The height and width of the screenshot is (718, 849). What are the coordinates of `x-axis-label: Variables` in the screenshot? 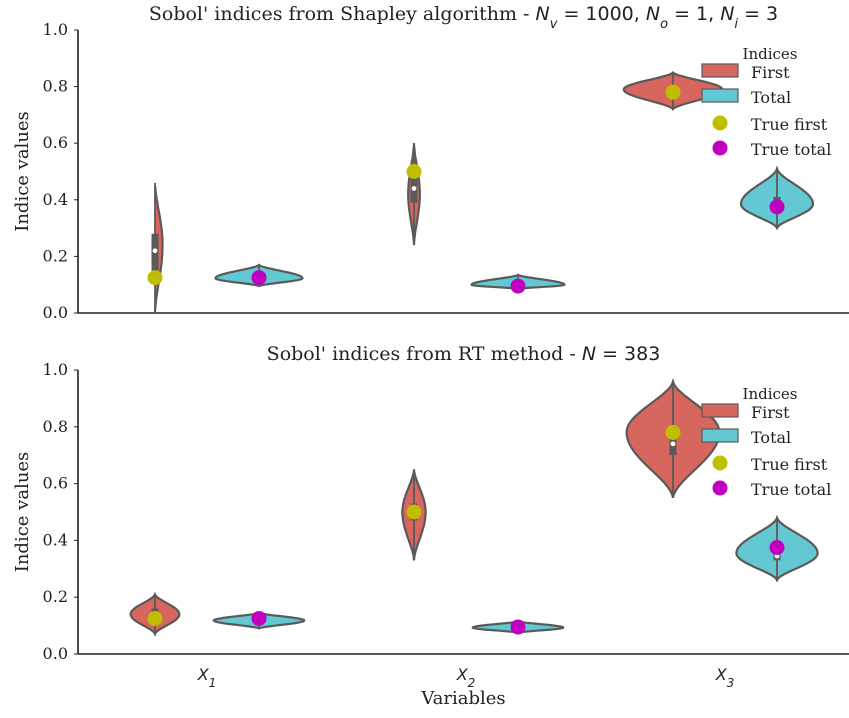 It's located at (462, 698).